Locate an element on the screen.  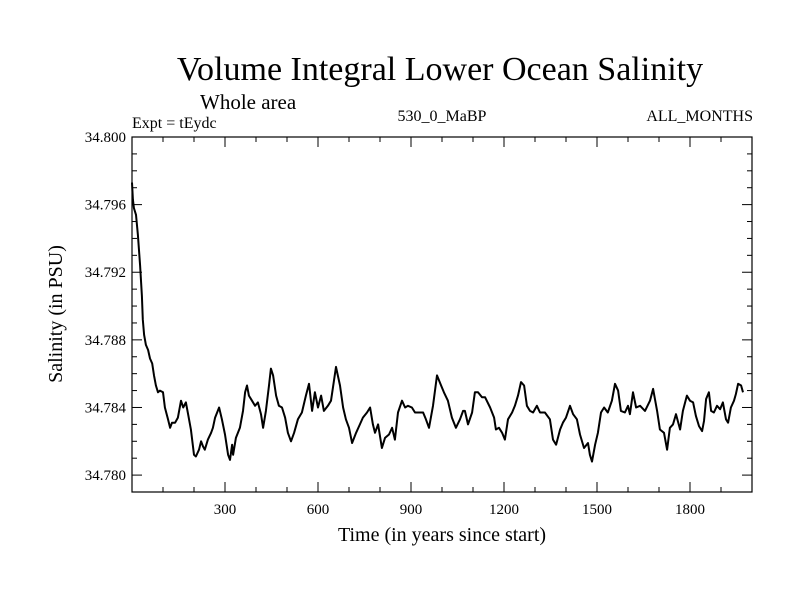
y-tick-label: 34.788 is located at coordinates (105, 341).